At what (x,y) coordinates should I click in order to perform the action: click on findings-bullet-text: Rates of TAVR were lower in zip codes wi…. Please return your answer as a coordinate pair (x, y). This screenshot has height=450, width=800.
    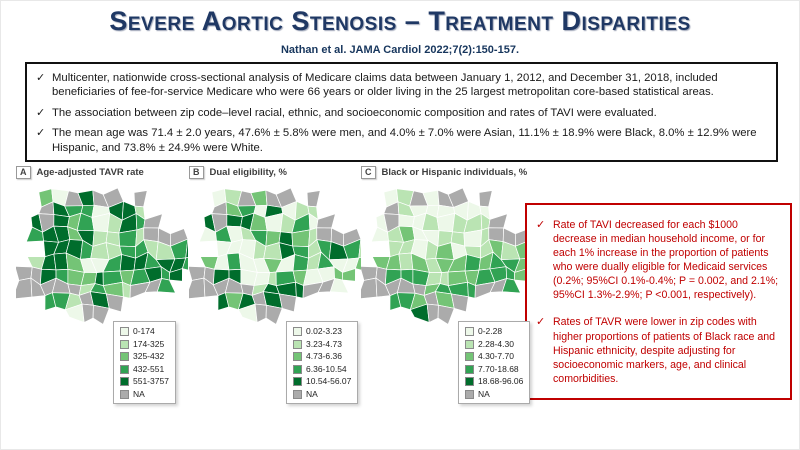
    Looking at the image, I should click on (664, 350).